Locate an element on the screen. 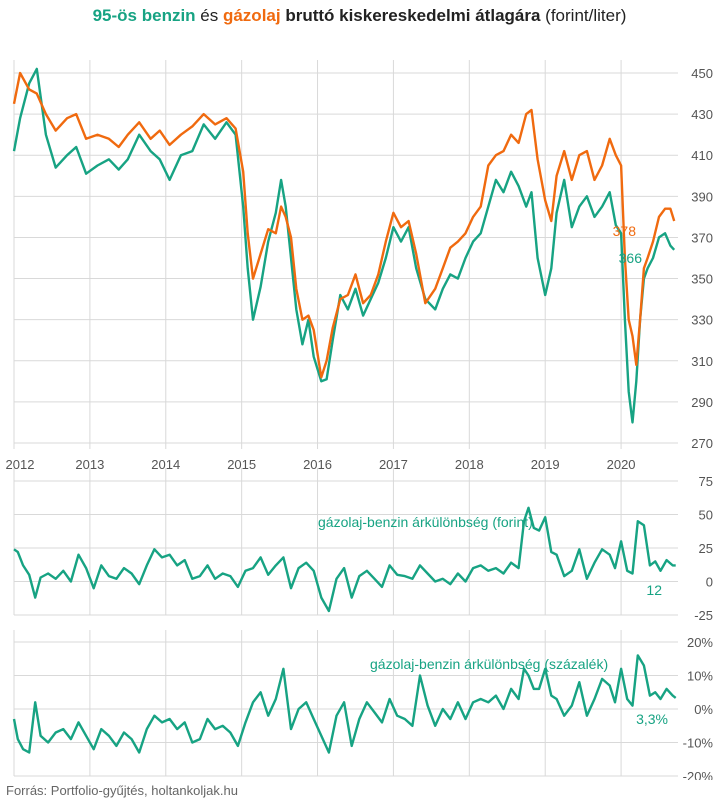 The width and height of the screenshot is (719, 807). y-tick-label: 450 is located at coordinates (702, 73).